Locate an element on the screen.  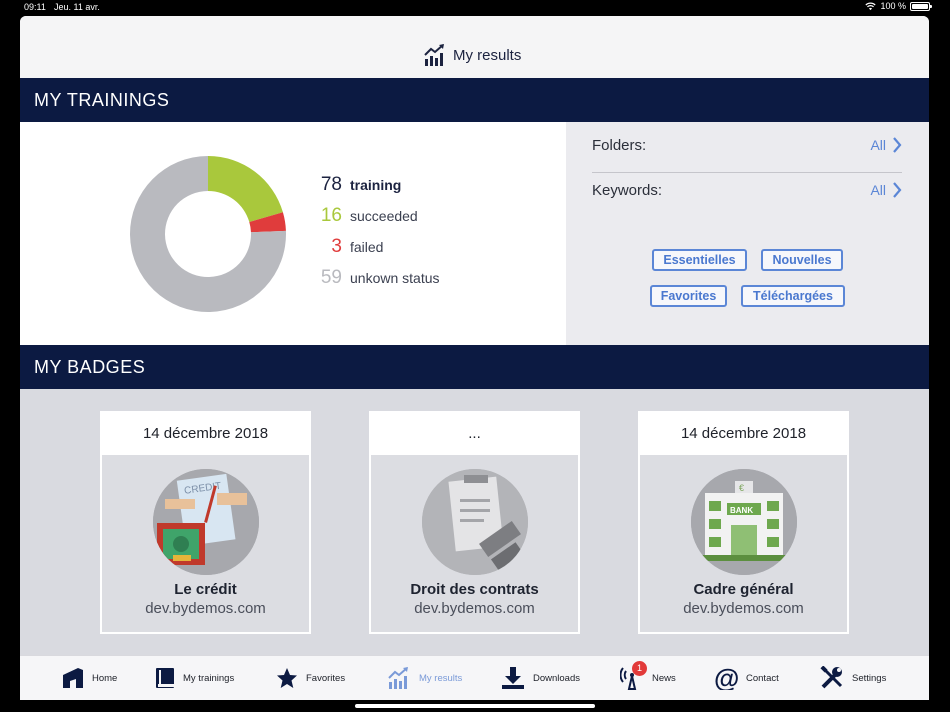
stat-total: 78 training is located at coordinates (375, 189).